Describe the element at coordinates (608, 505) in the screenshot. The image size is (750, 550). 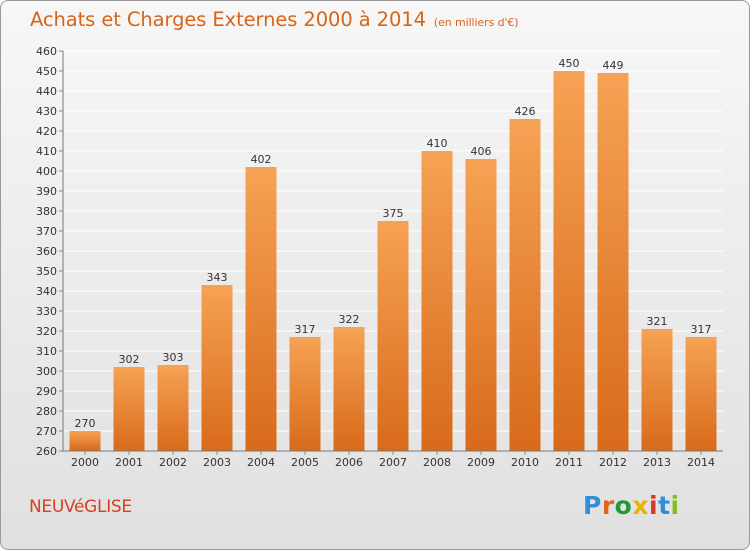
I see `logo-letter: r` at that location.